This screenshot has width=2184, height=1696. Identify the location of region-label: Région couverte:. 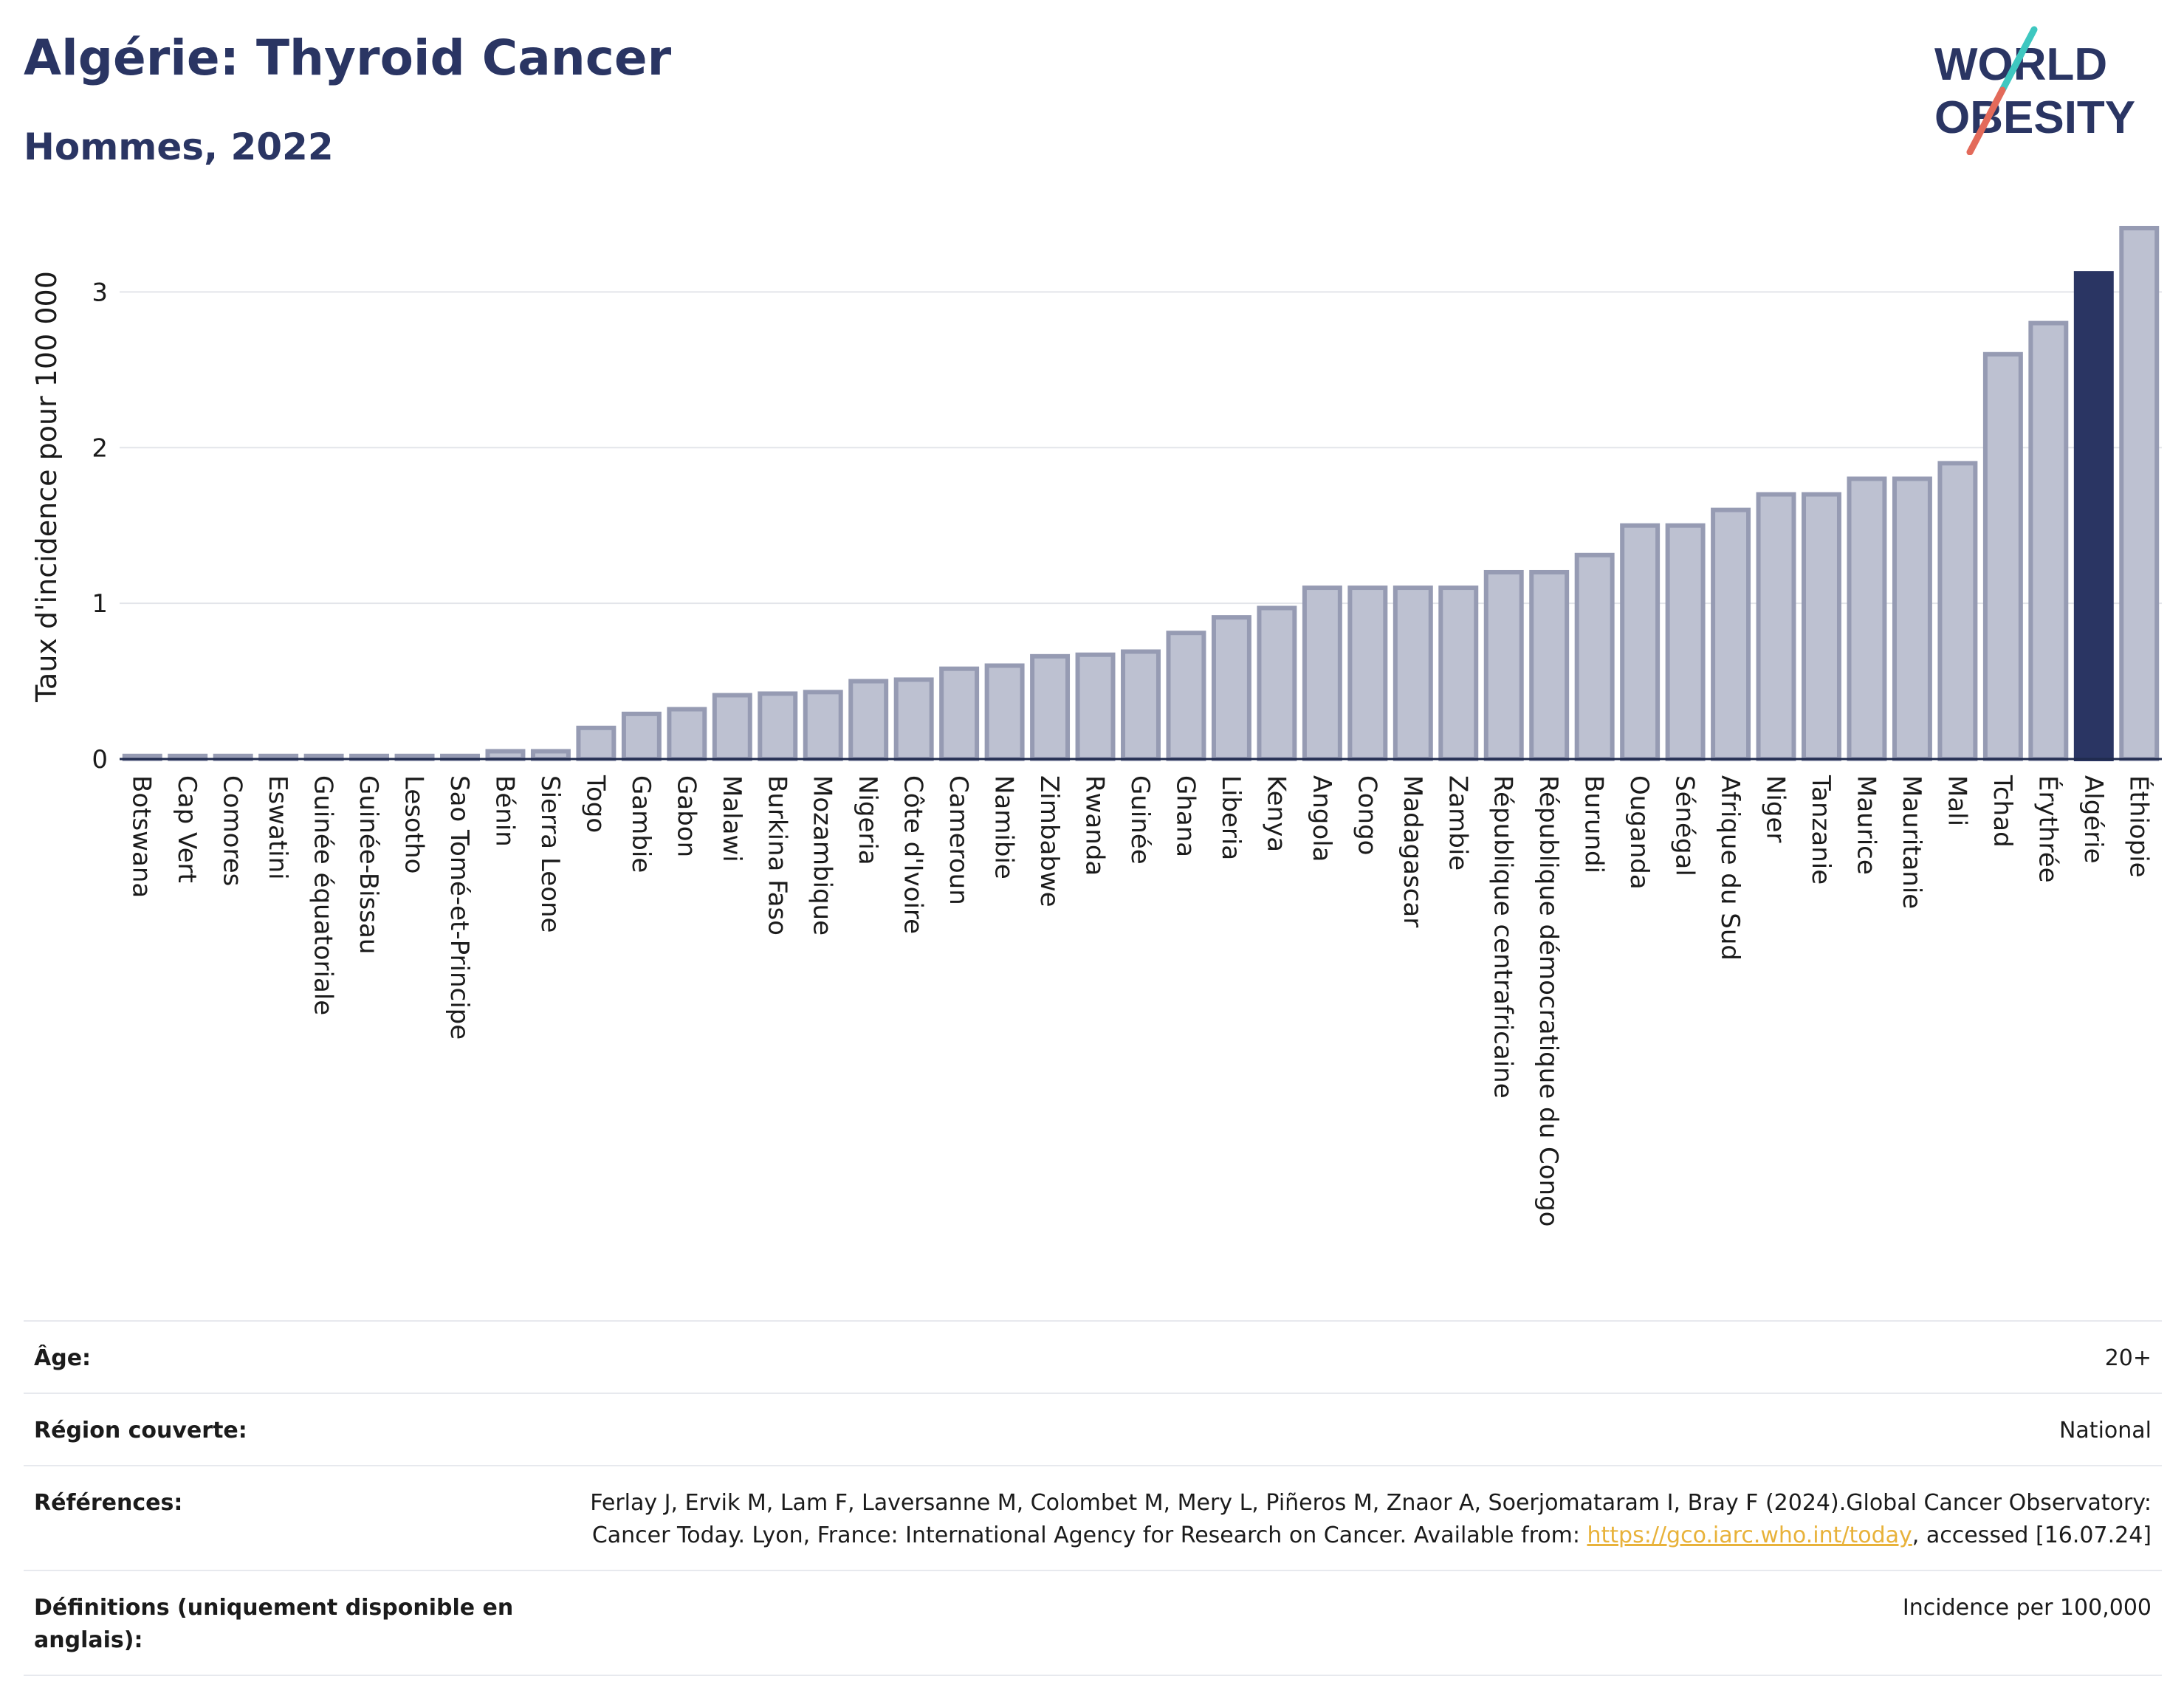
(140, 1430).